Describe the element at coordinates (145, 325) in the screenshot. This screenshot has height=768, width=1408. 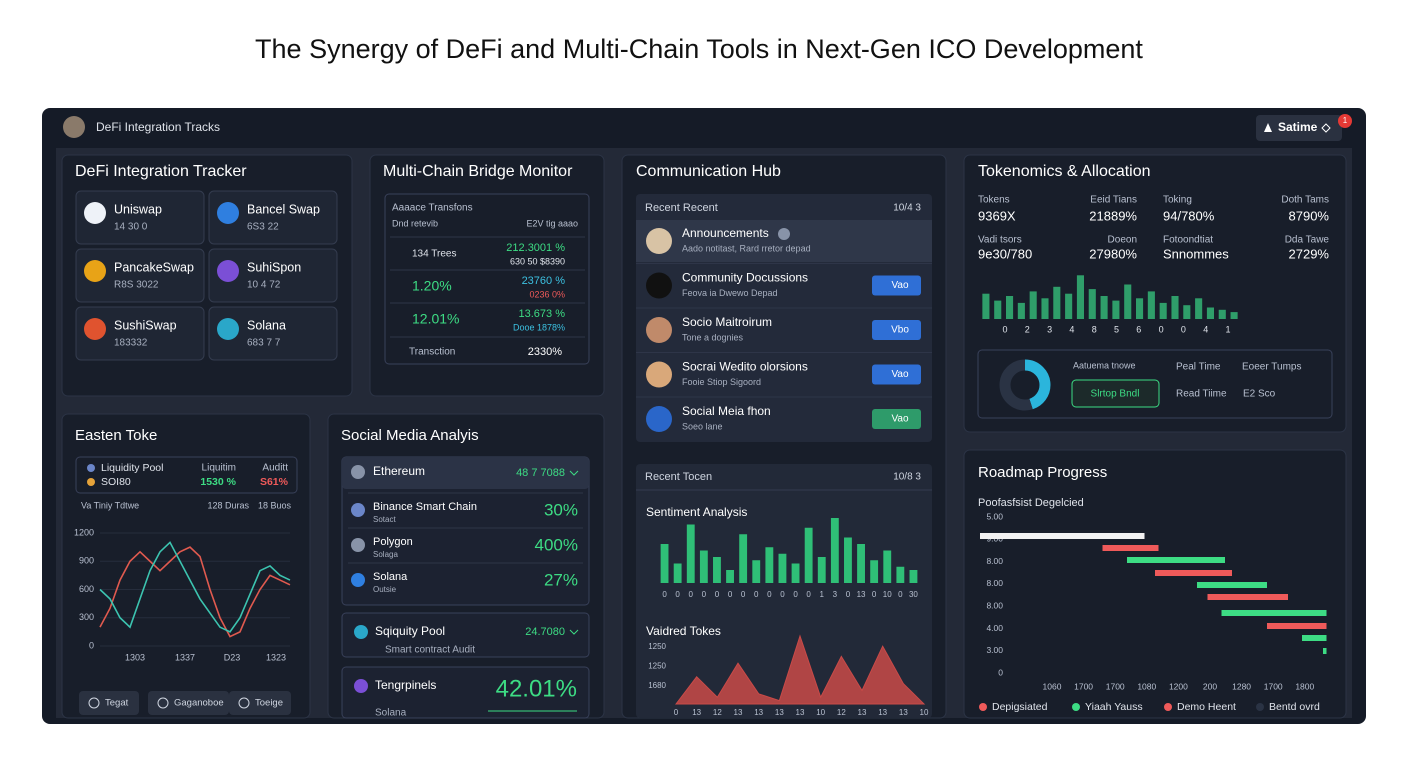
I see `token-name: SushiSwap` at that location.